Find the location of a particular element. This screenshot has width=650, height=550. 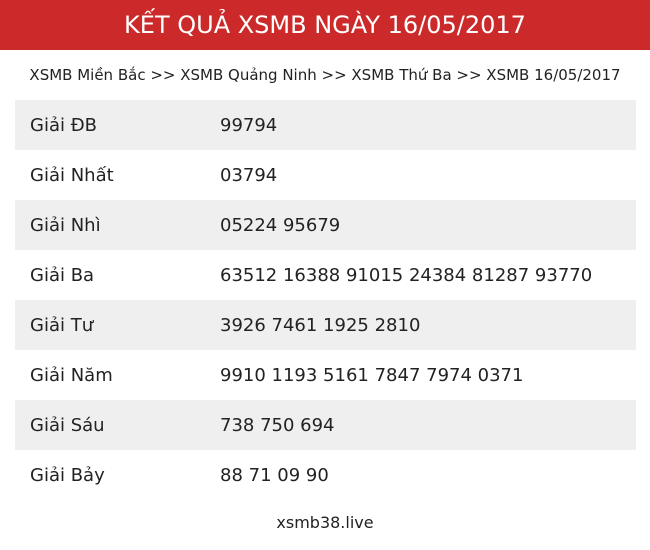

header: KẾT QUẢ XSMB NGÀY 16/05/2017 is located at coordinates (325, 25).